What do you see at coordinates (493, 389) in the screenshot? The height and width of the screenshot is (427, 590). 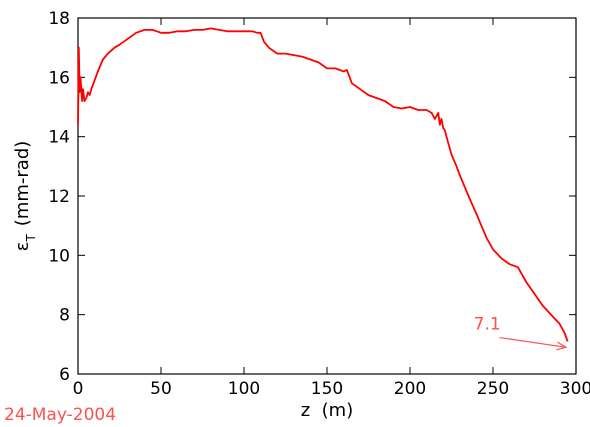 I see `x-tick-label: 250` at bounding box center [493, 389].